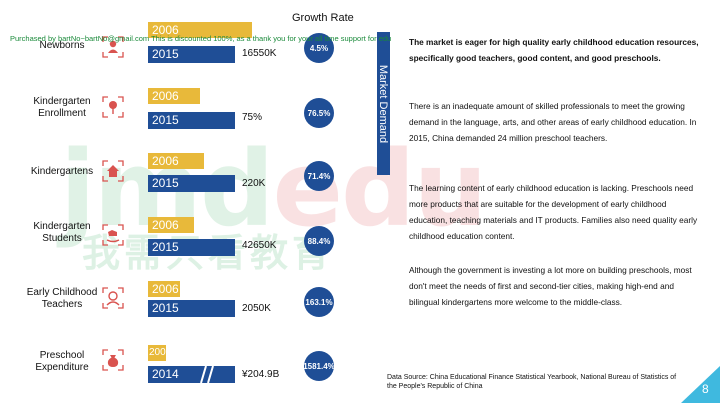 This screenshot has height=403, width=720. Describe the element at coordinates (174, 96) in the screenshot. I see `bar-2006-kindergarten-enrollment: 2006` at that location.